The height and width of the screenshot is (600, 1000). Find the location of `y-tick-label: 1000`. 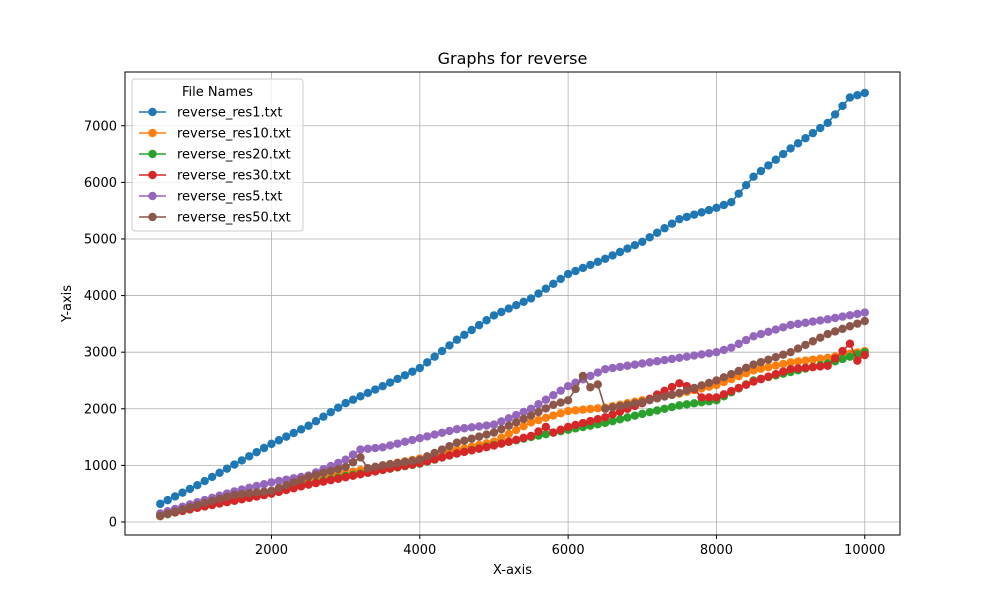

y-tick-label: 1000 is located at coordinates (100, 466).